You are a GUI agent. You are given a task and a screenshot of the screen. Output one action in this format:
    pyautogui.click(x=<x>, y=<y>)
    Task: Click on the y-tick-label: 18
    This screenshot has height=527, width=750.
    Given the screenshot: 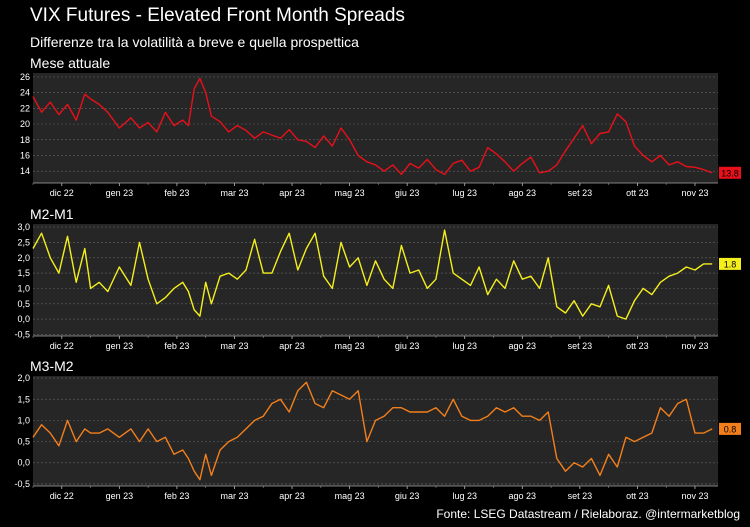 What is the action you would take?
    pyautogui.click(x=25, y=140)
    